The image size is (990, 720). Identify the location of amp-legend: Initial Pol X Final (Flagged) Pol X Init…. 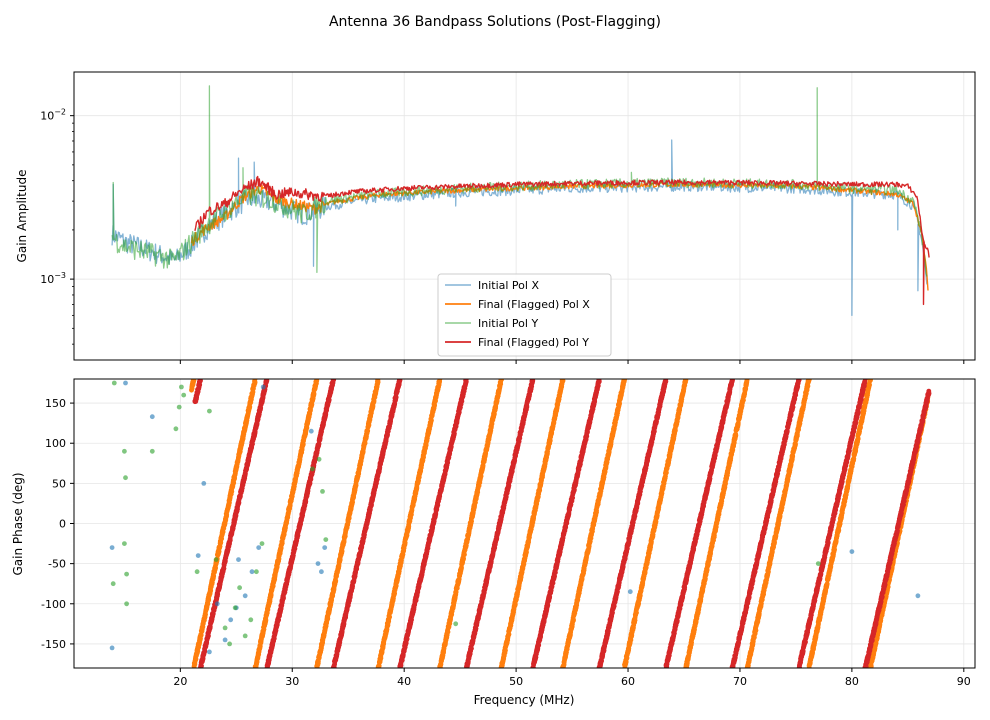
(524, 315).